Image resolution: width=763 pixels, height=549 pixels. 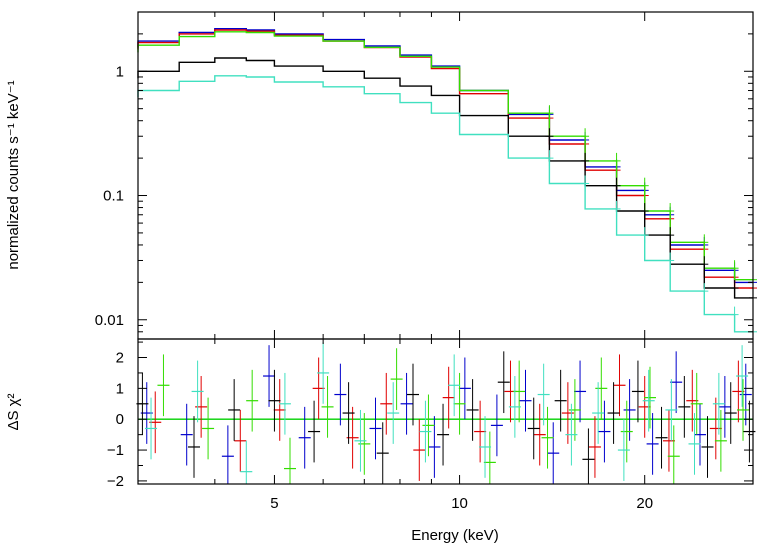 I want to click on residual-y-axis-label: ΔS χ², so click(x=13, y=411).